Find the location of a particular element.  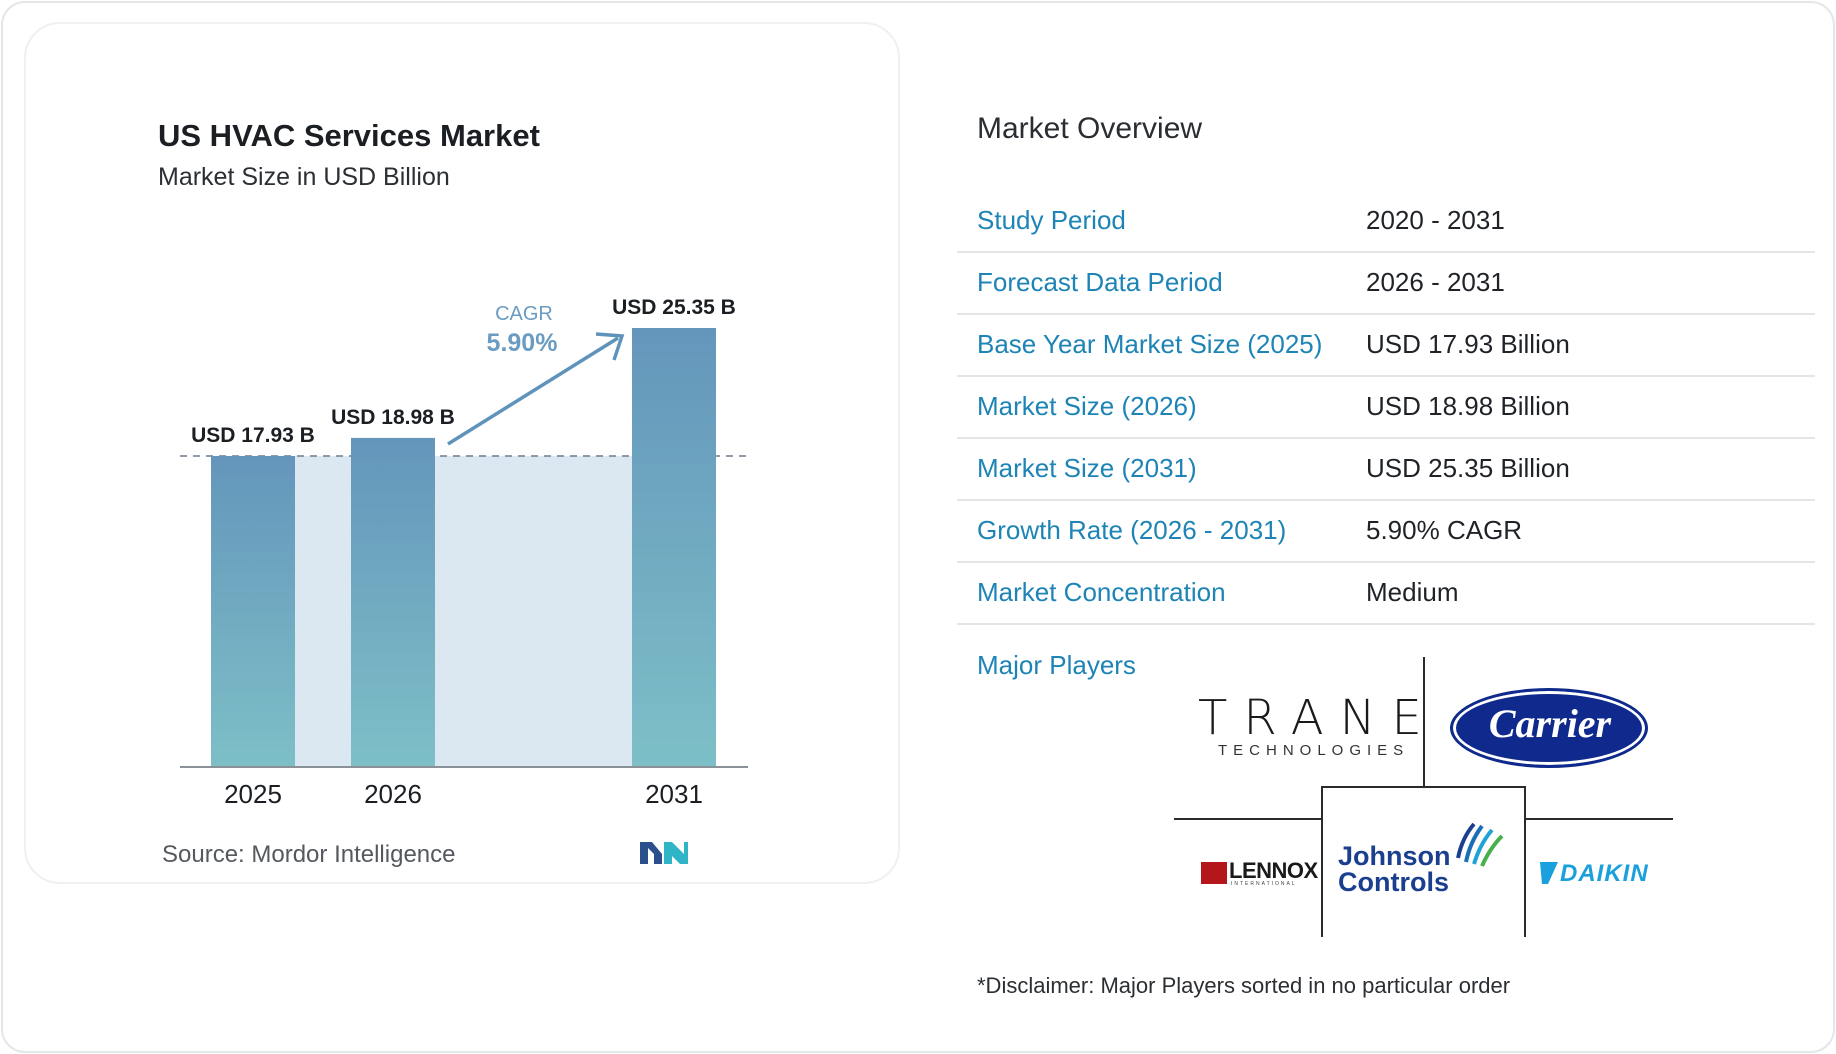

chart-title: US HVAC Services Market is located at coordinates (349, 135).